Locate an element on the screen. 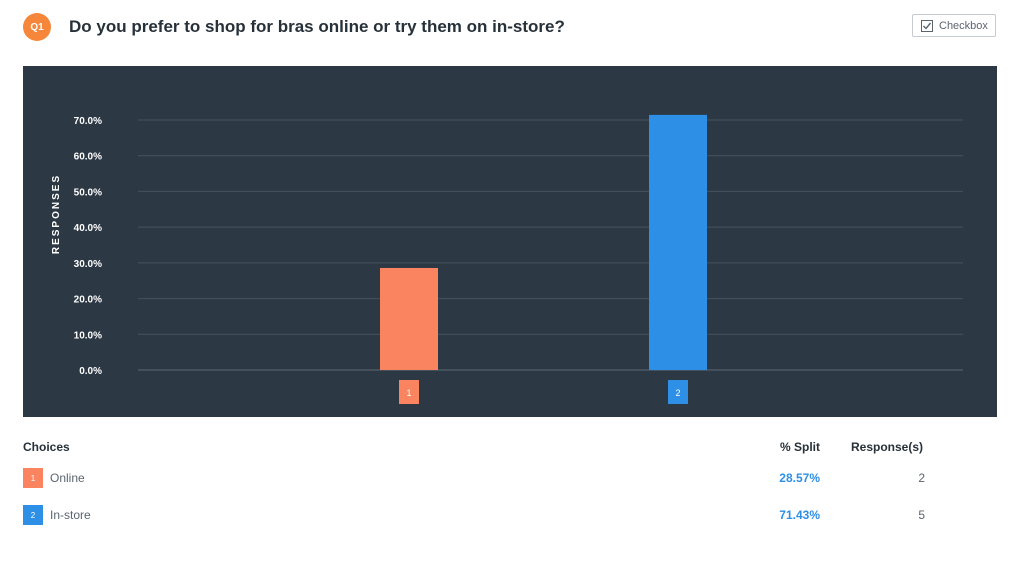 Image resolution: width=1024 pixels, height=570 pixels. responses-header: Response(s) is located at coordinates (887, 447).